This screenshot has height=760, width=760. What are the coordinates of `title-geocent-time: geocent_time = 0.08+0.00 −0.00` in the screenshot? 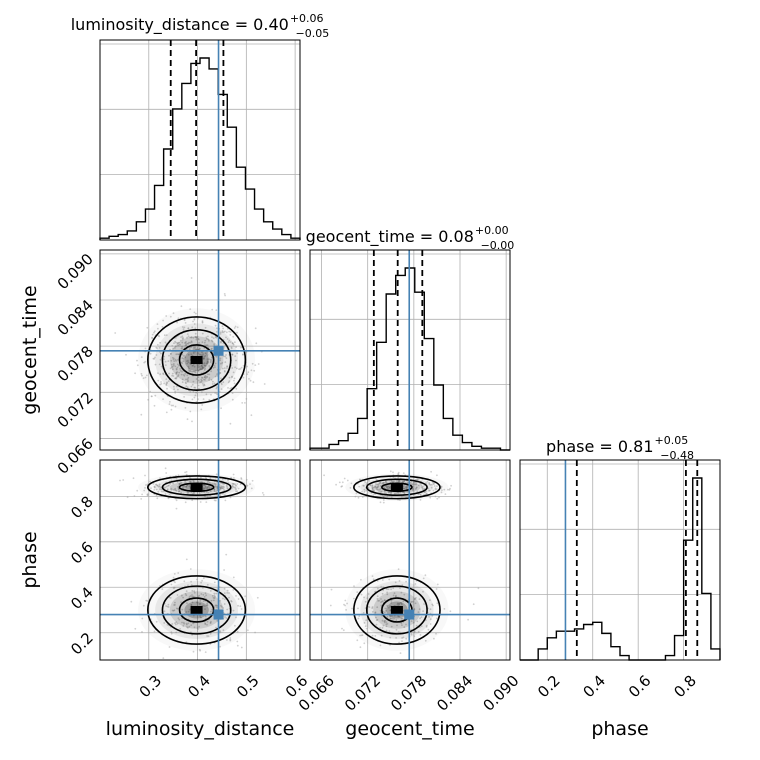 It's located at (410, 238).